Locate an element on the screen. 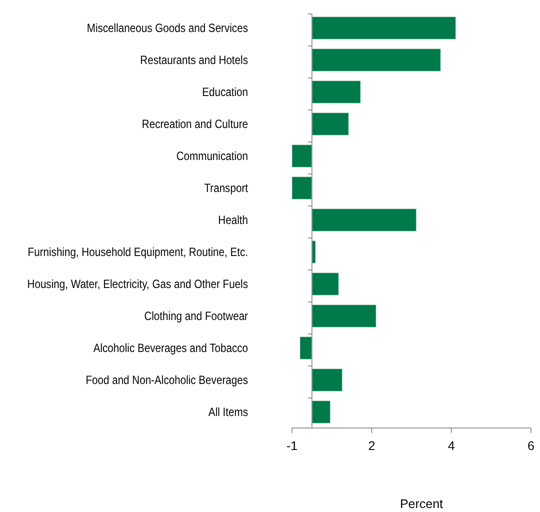  y-tick-label: Transport is located at coordinates (226, 189).